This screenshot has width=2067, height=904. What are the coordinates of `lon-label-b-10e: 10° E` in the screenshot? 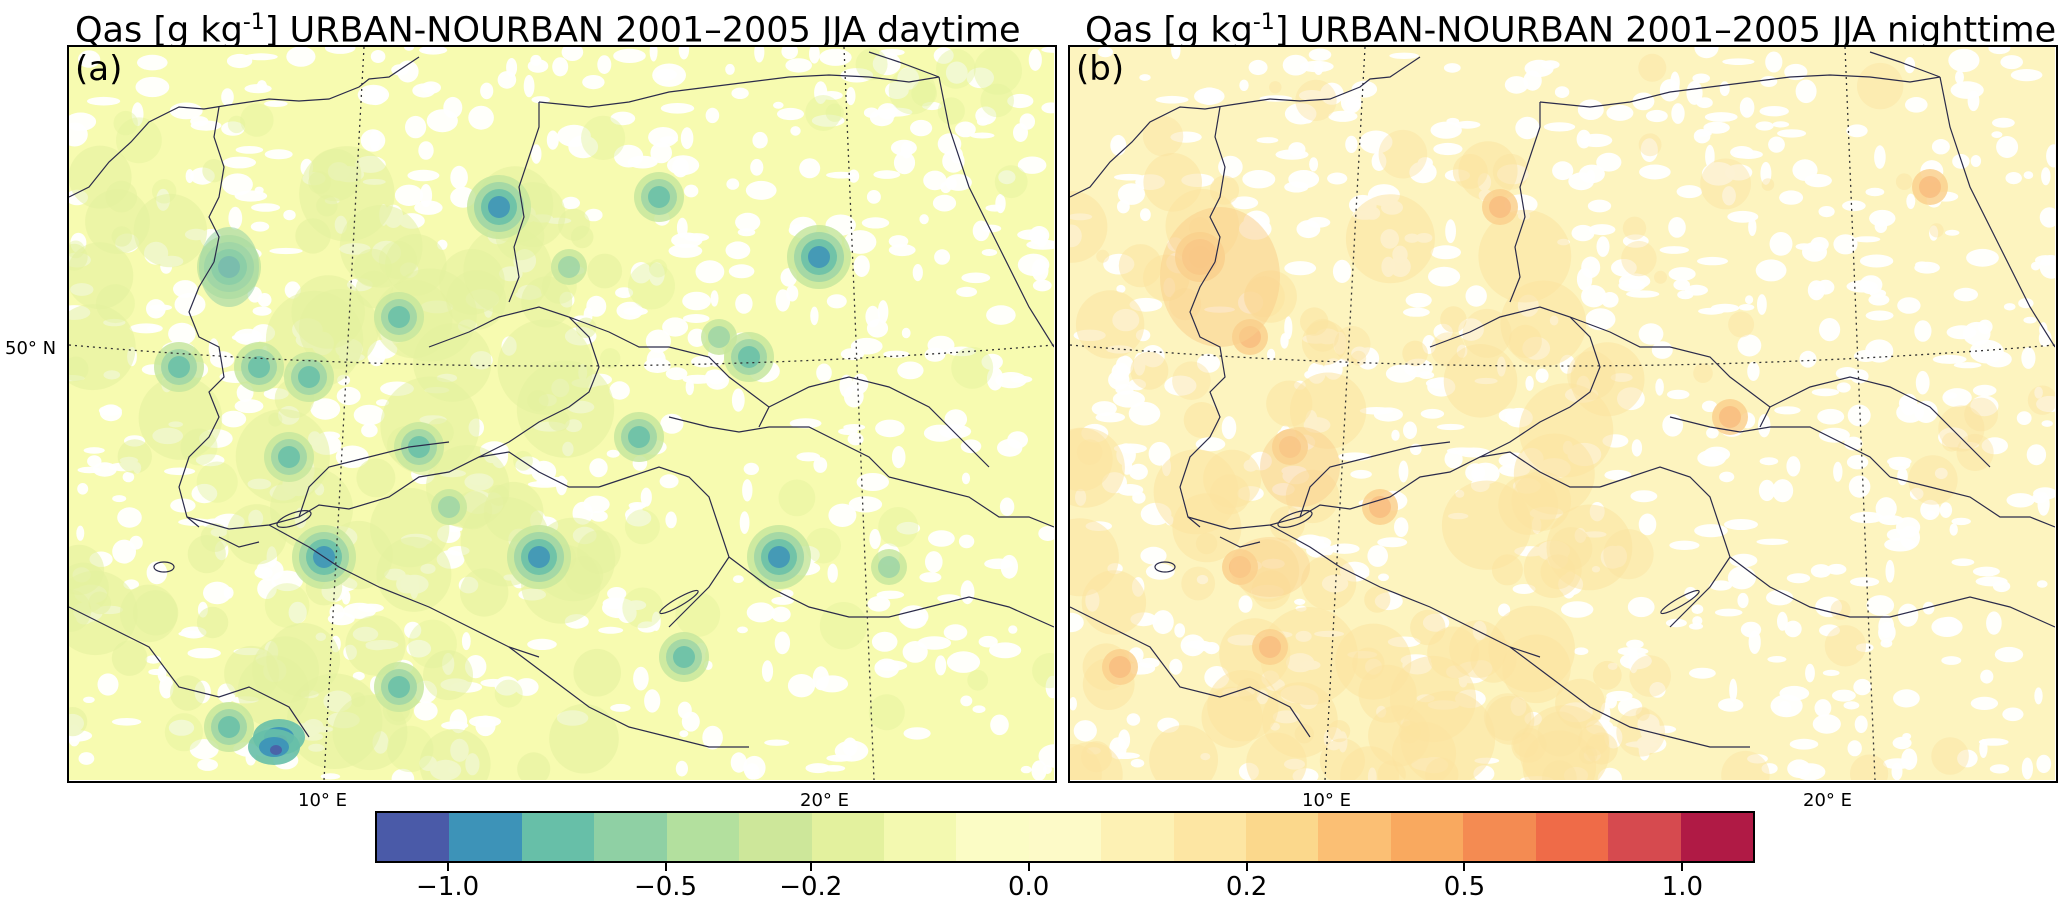 It's located at (1326, 800).